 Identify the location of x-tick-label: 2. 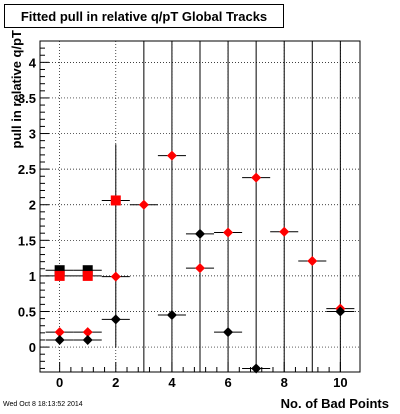
(115, 382).